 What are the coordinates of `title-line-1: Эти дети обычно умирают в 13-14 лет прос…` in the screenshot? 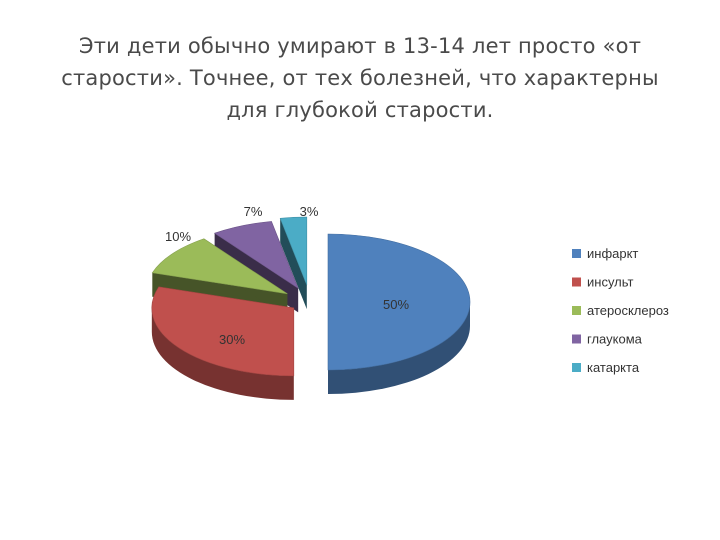 It's located at (360, 46).